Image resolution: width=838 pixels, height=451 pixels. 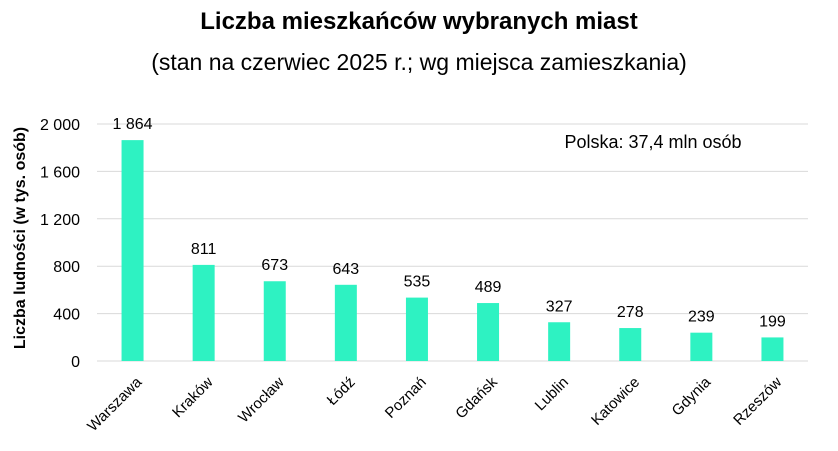 I want to click on x-tick-label: Kraków, so click(x=193, y=398).